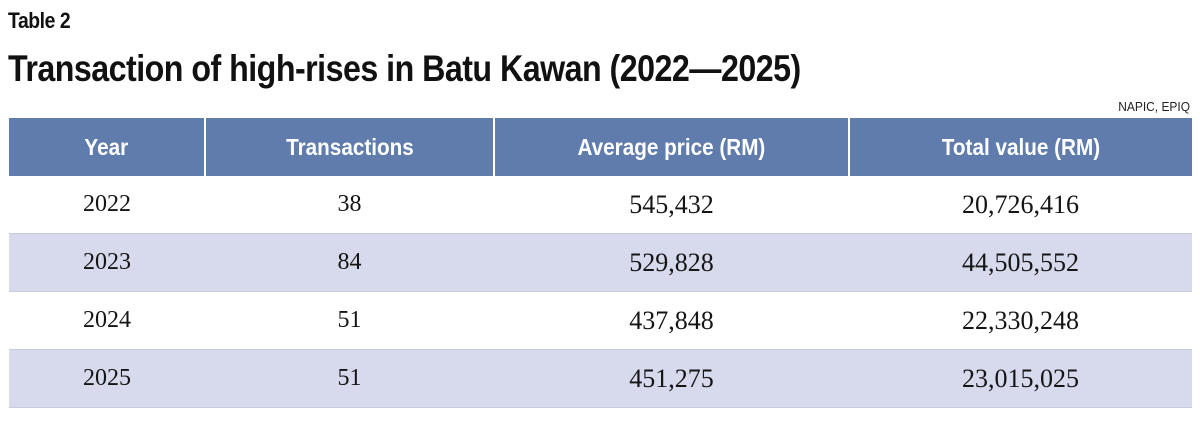  What do you see at coordinates (671, 262) in the screenshot?
I see `cell-average-price: 529,828` at bounding box center [671, 262].